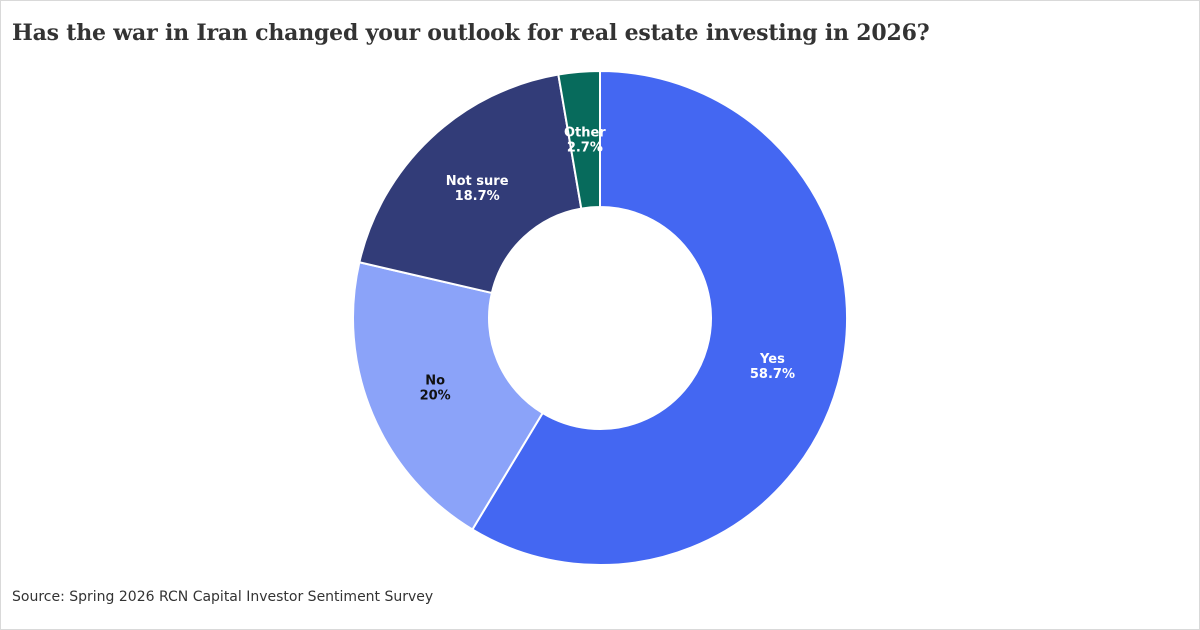 Image resolution: width=1200 pixels, height=630 pixels. Describe the element at coordinates (585, 148) in the screenshot. I see `slice-value-other: 2.7%` at that location.